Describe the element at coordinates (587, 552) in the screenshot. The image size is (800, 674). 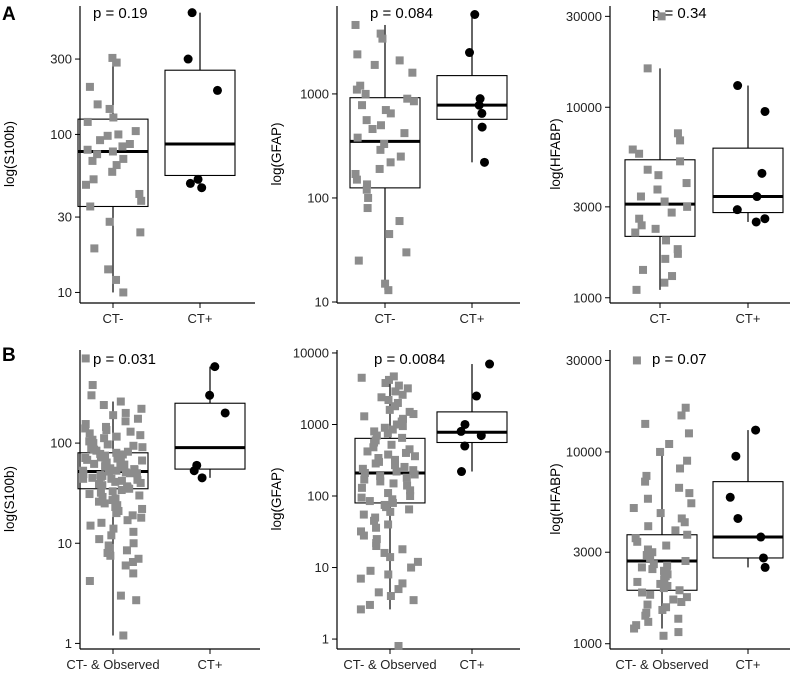
I see `y-tick-label: 3000` at that location.